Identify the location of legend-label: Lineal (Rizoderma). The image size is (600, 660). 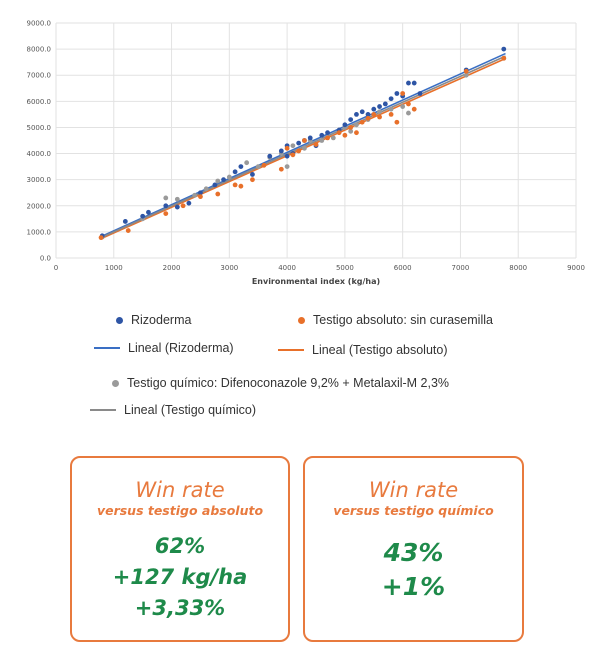
(181, 348).